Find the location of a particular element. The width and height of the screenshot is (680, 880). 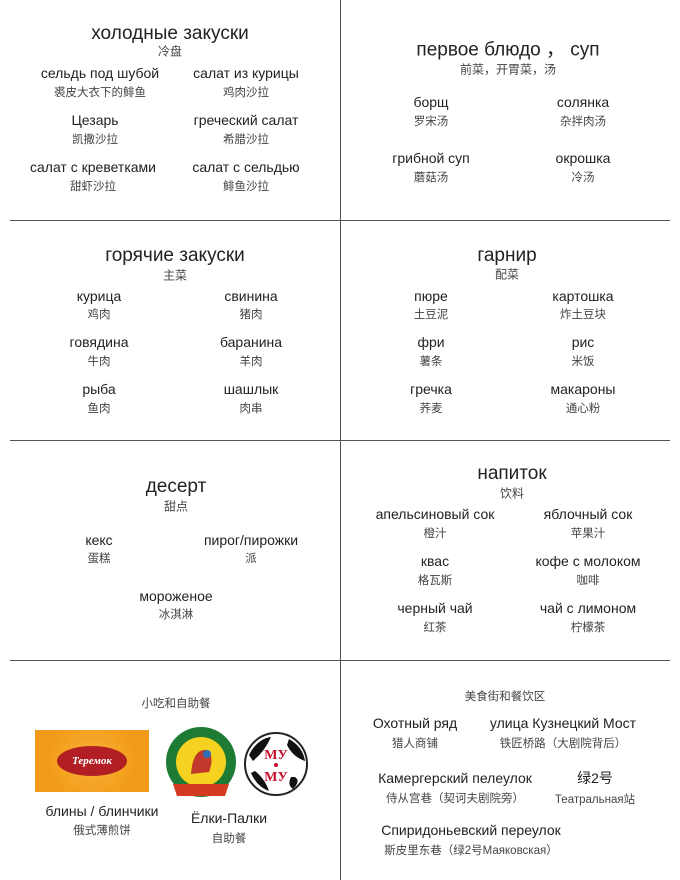

item-russian: Камергерский пелеулок is located at coordinates (455, 778).